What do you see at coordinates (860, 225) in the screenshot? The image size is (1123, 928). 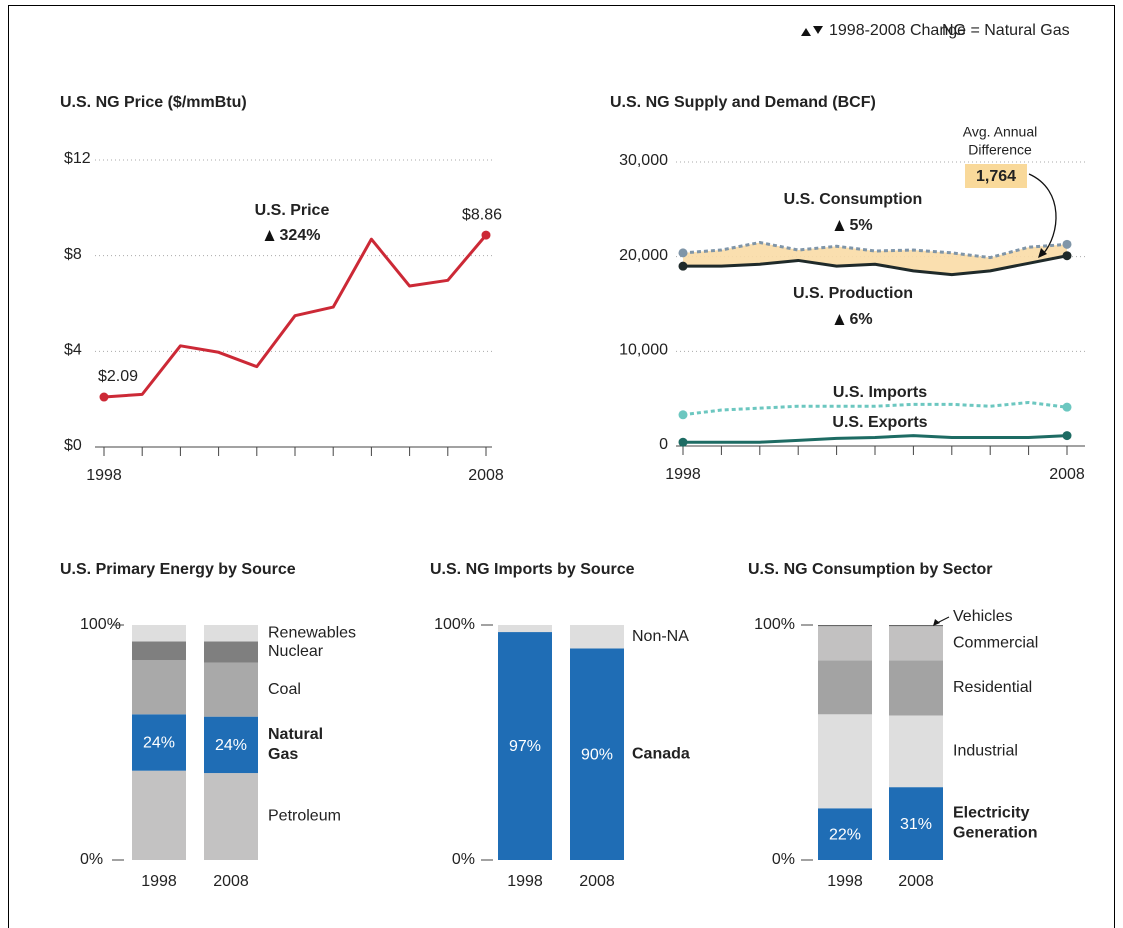 I see `change-label: 5%` at bounding box center [860, 225].